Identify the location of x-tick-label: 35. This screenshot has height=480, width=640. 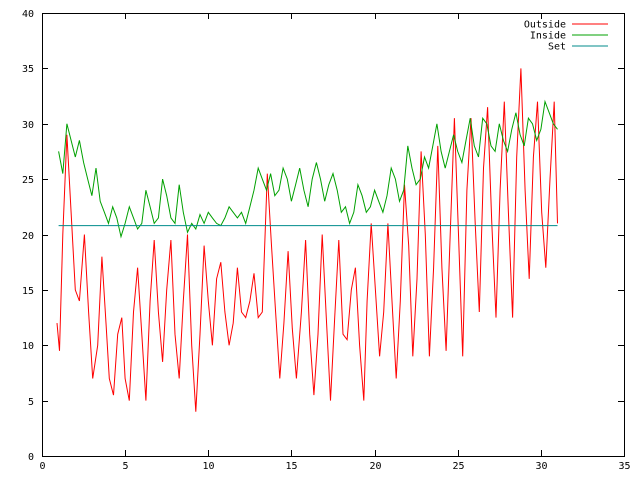
(624, 466).